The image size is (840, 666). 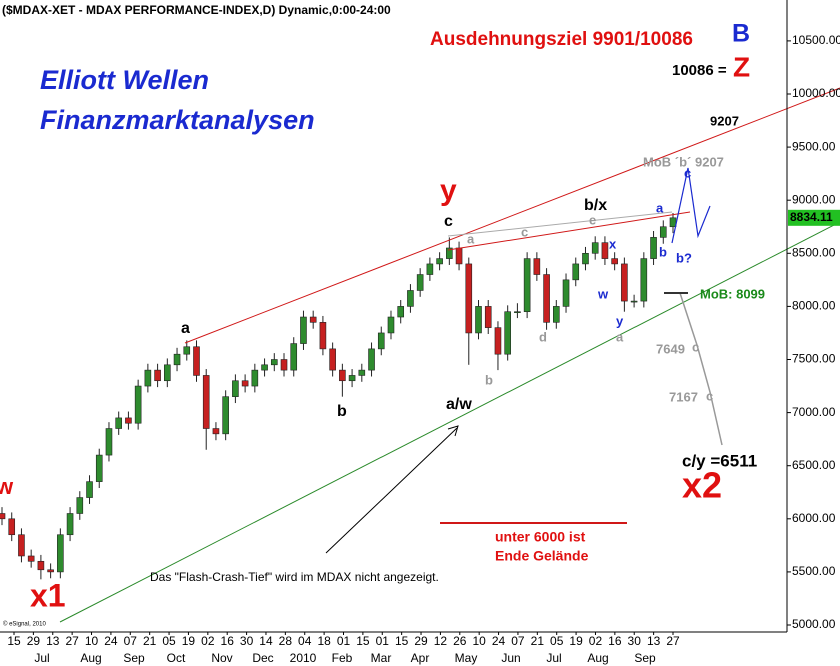 What do you see at coordinates (814, 465) in the screenshot?
I see `y-tick-label: 6500.00` at bounding box center [814, 465].